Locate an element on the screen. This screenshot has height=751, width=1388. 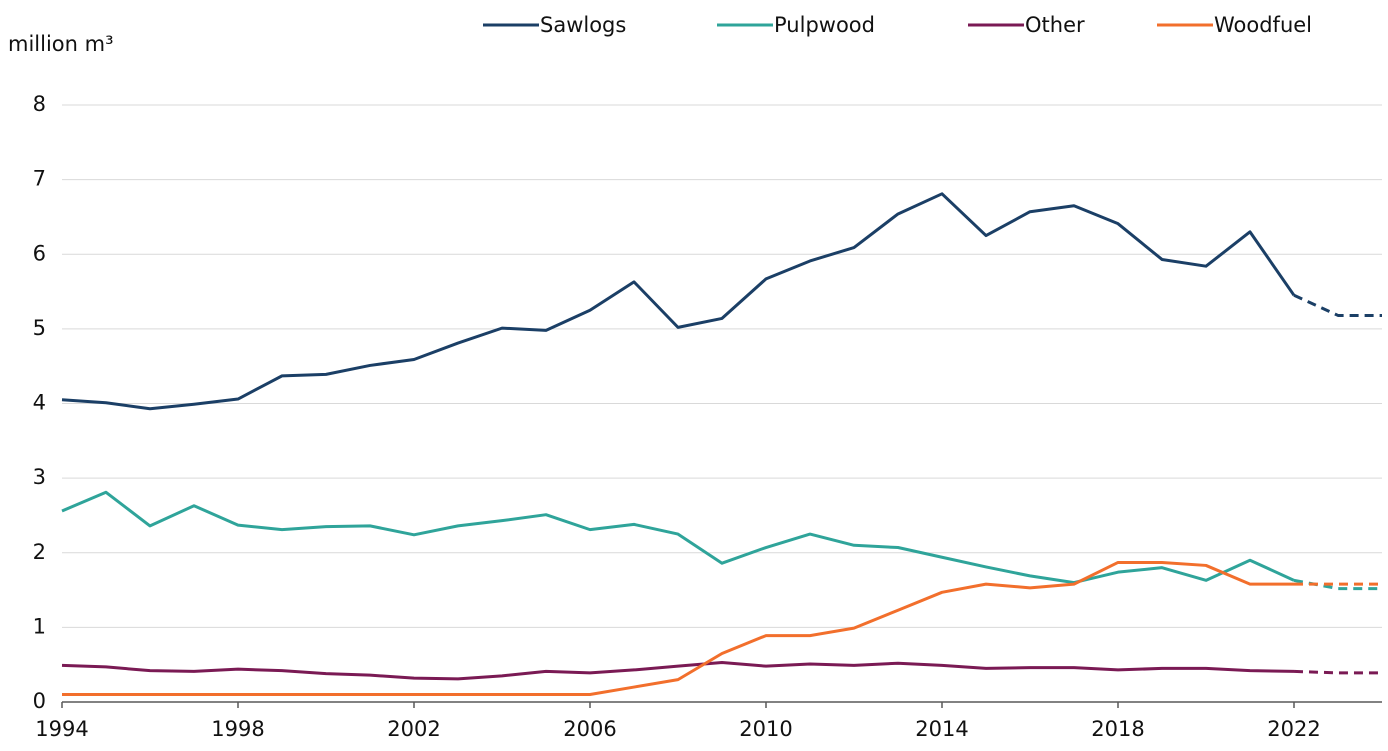
y-tick-label: 1 is located at coordinates (39, 626).